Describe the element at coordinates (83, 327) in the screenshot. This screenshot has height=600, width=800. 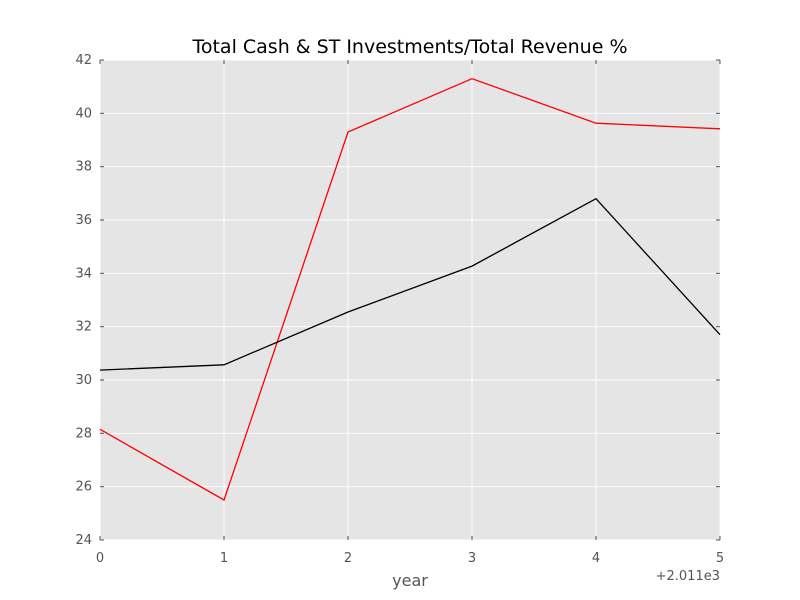
I see `y-tick-label: 32` at that location.